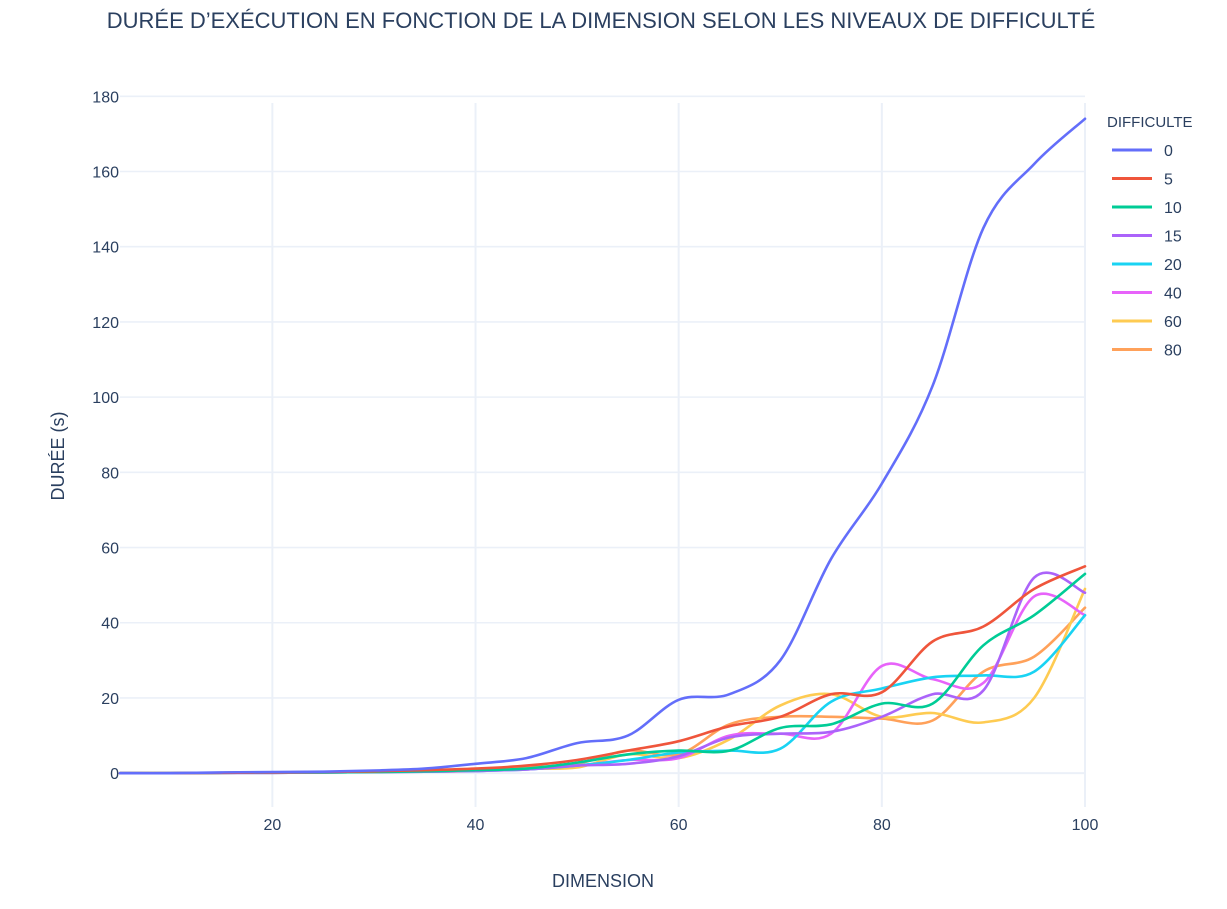 The height and width of the screenshot is (909, 1227). I want to click on legend: DIFFICULTE 0 5 10 15 20 40 60 80, so click(1150, 237).